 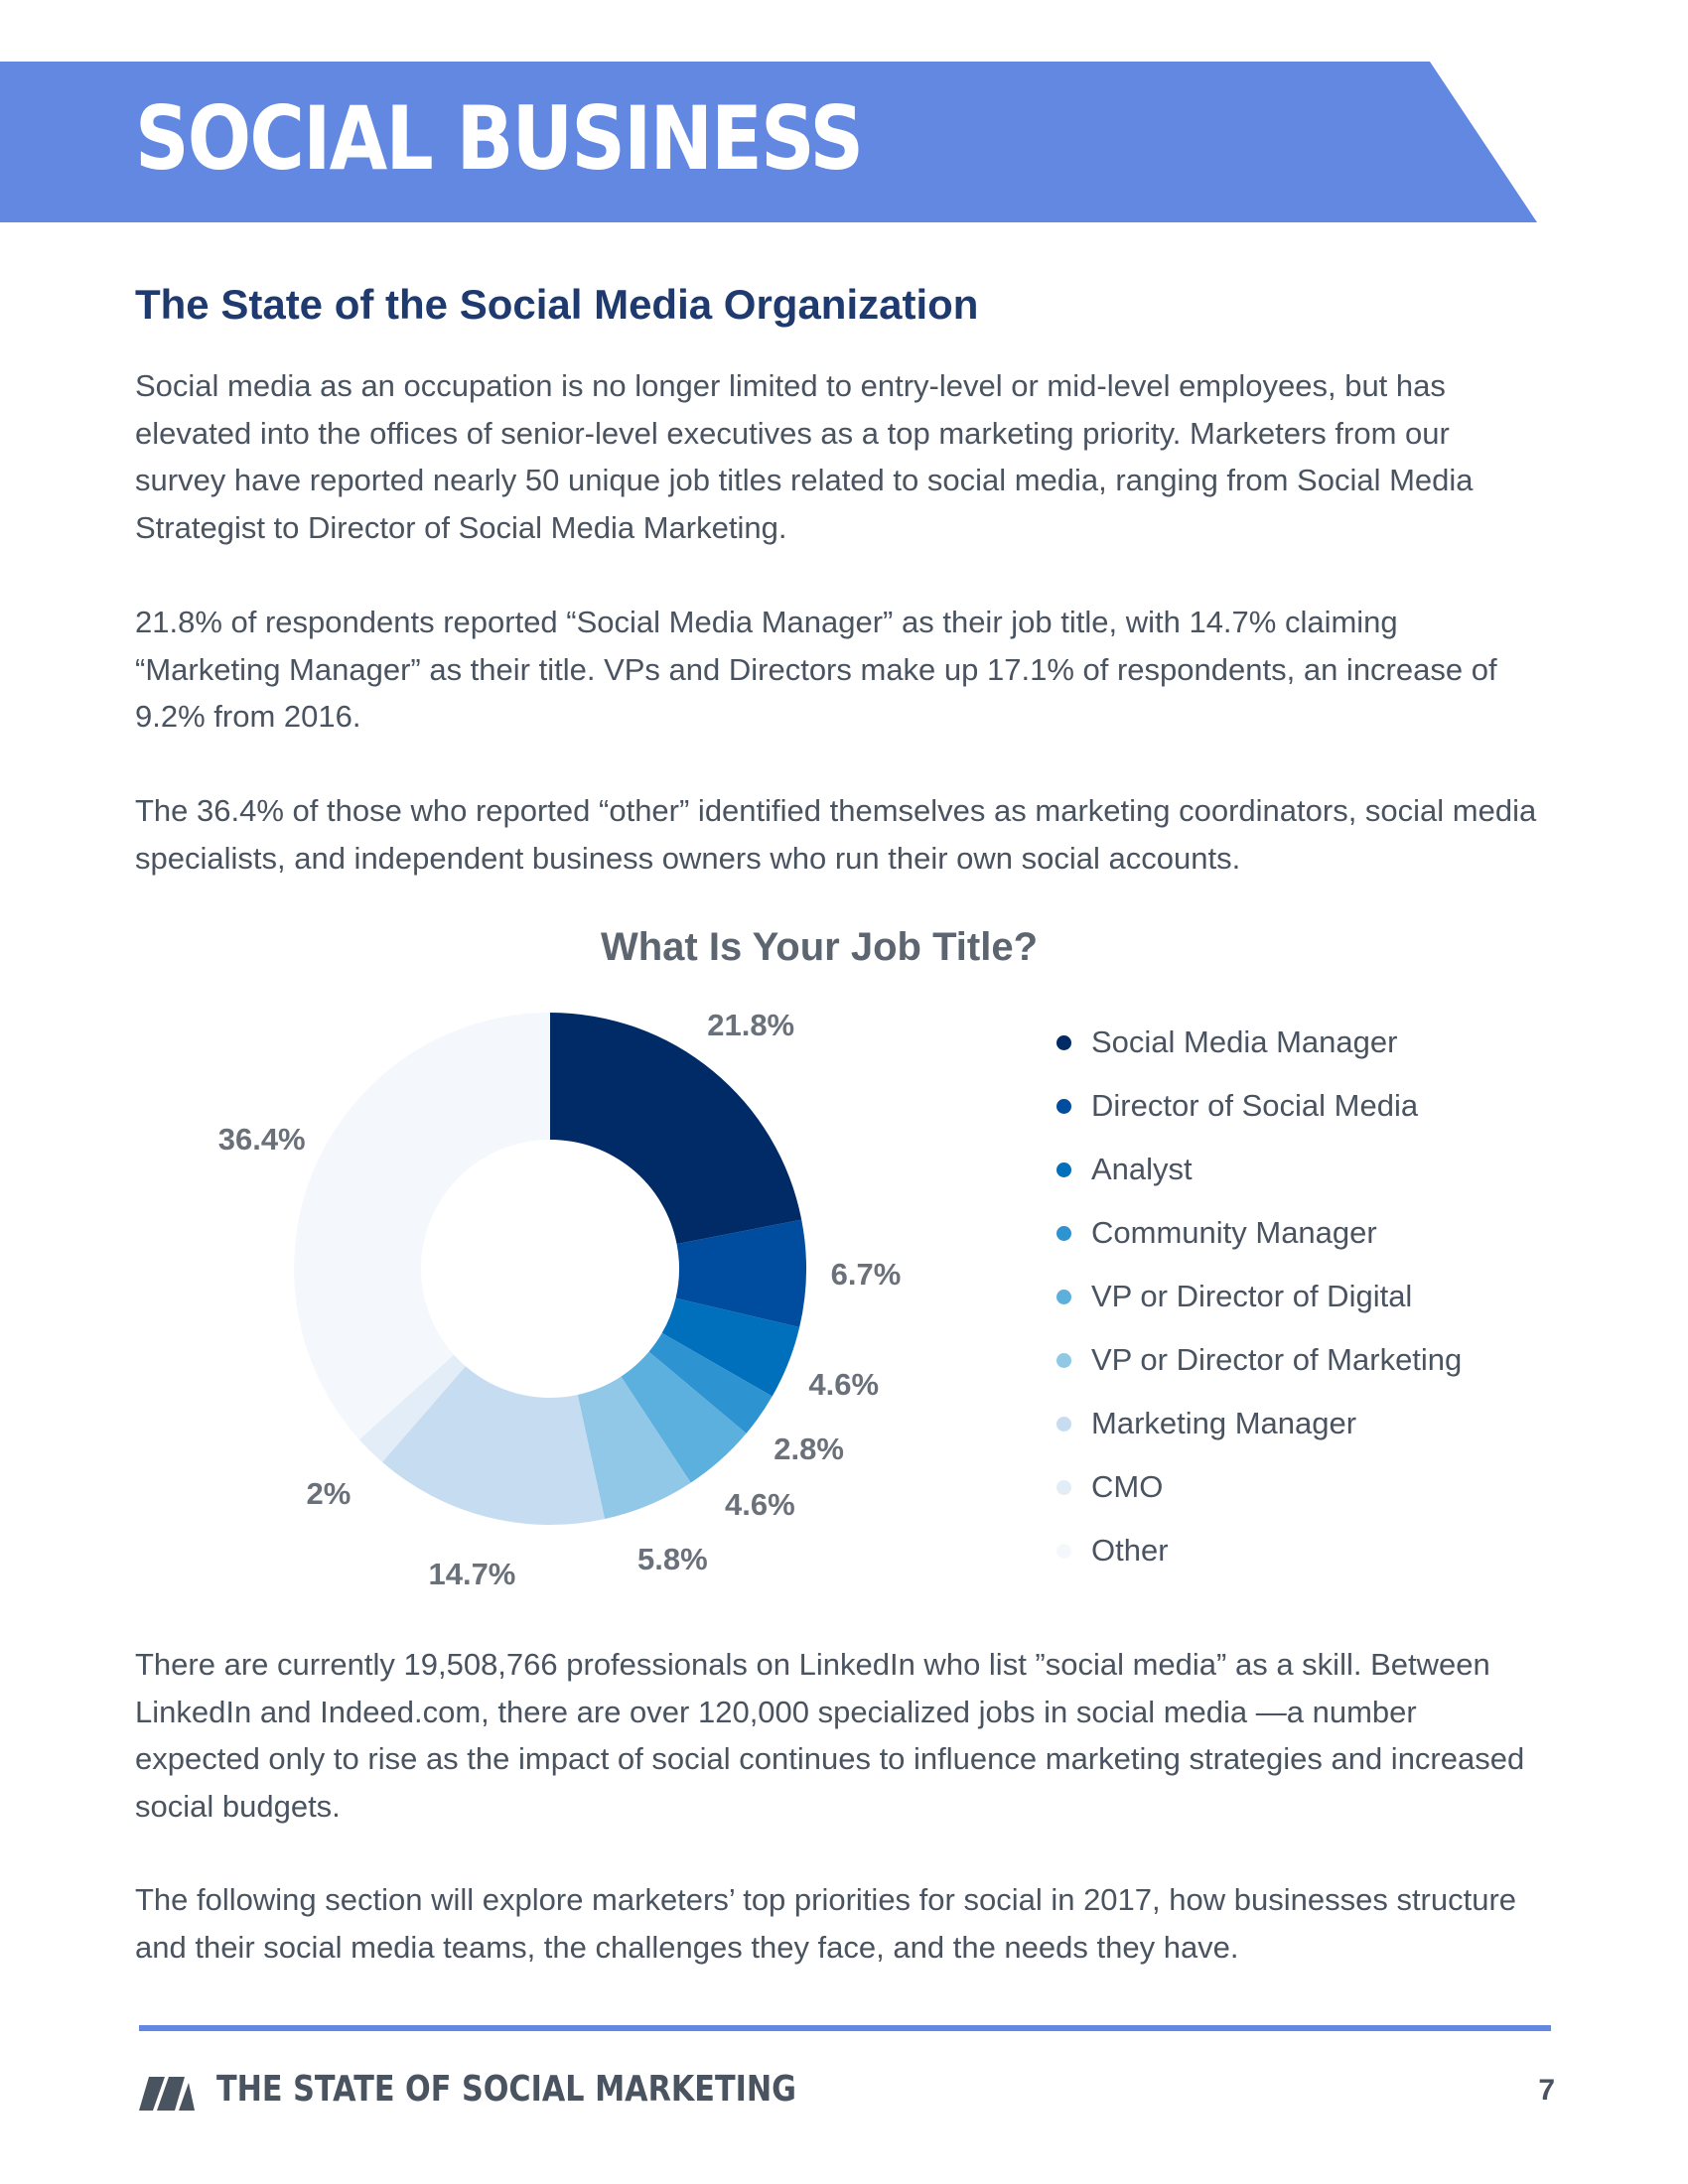 What do you see at coordinates (672, 1559) in the screenshot?
I see `slice-label-vp-or-director-of-marketing: 5.8%` at bounding box center [672, 1559].